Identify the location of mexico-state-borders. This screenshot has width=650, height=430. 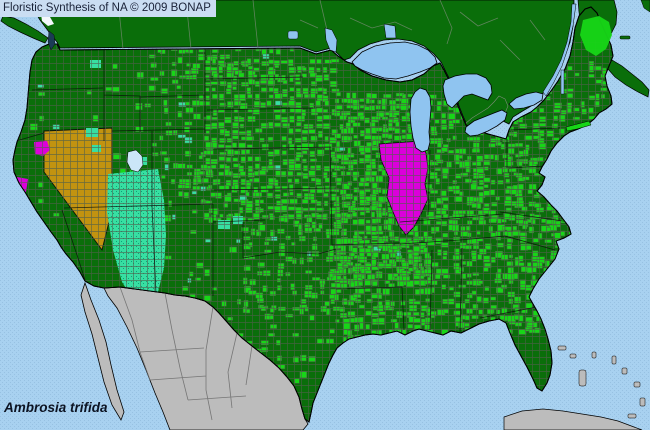
(186, 353).